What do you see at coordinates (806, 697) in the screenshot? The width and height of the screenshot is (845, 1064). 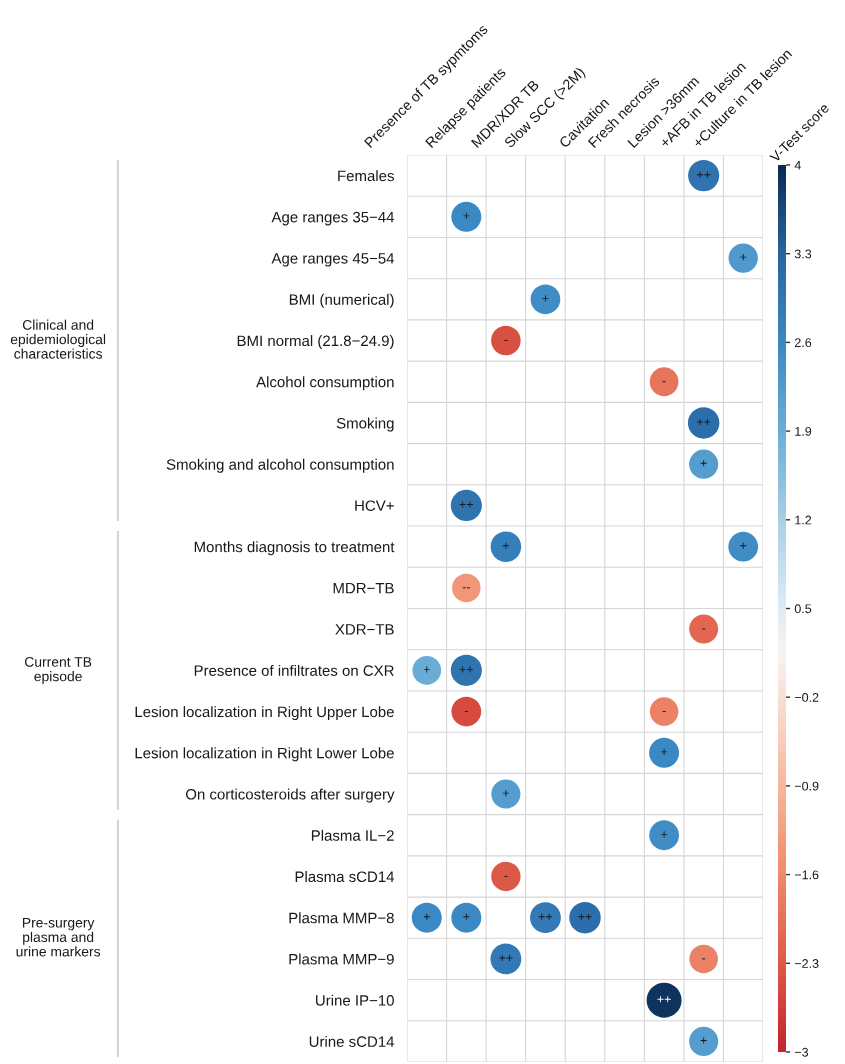 I see `color-bar-label: −0.2` at bounding box center [806, 697].